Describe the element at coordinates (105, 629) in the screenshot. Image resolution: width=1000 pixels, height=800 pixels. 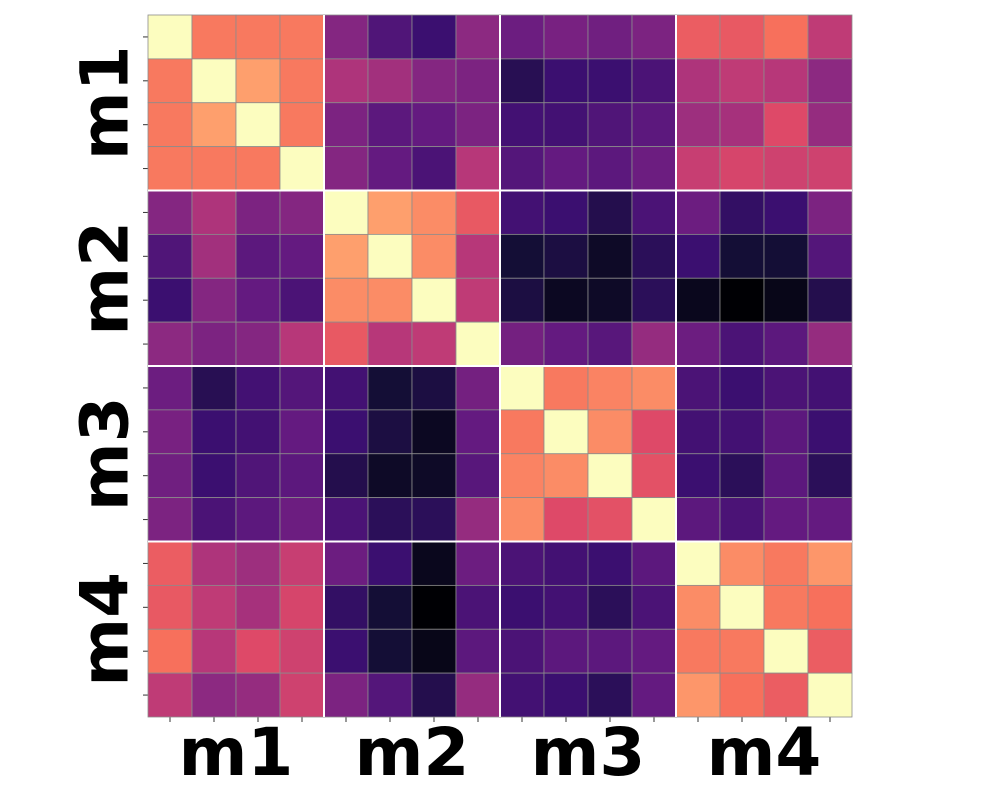
I see `y-group-label-m4: m4` at that location.